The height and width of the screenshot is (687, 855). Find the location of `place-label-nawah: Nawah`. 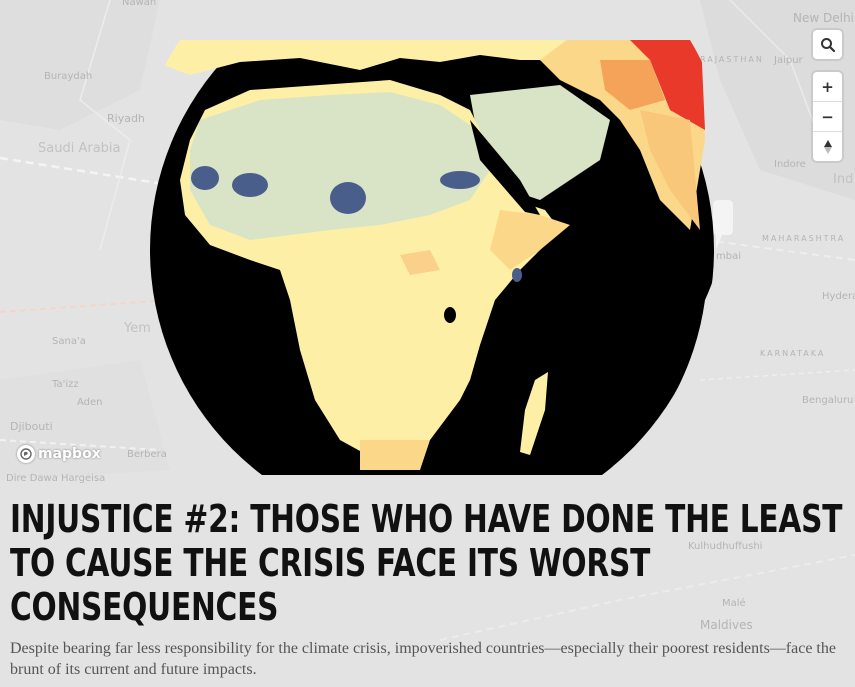

place-label-nawah: Nawah is located at coordinates (139, 4).